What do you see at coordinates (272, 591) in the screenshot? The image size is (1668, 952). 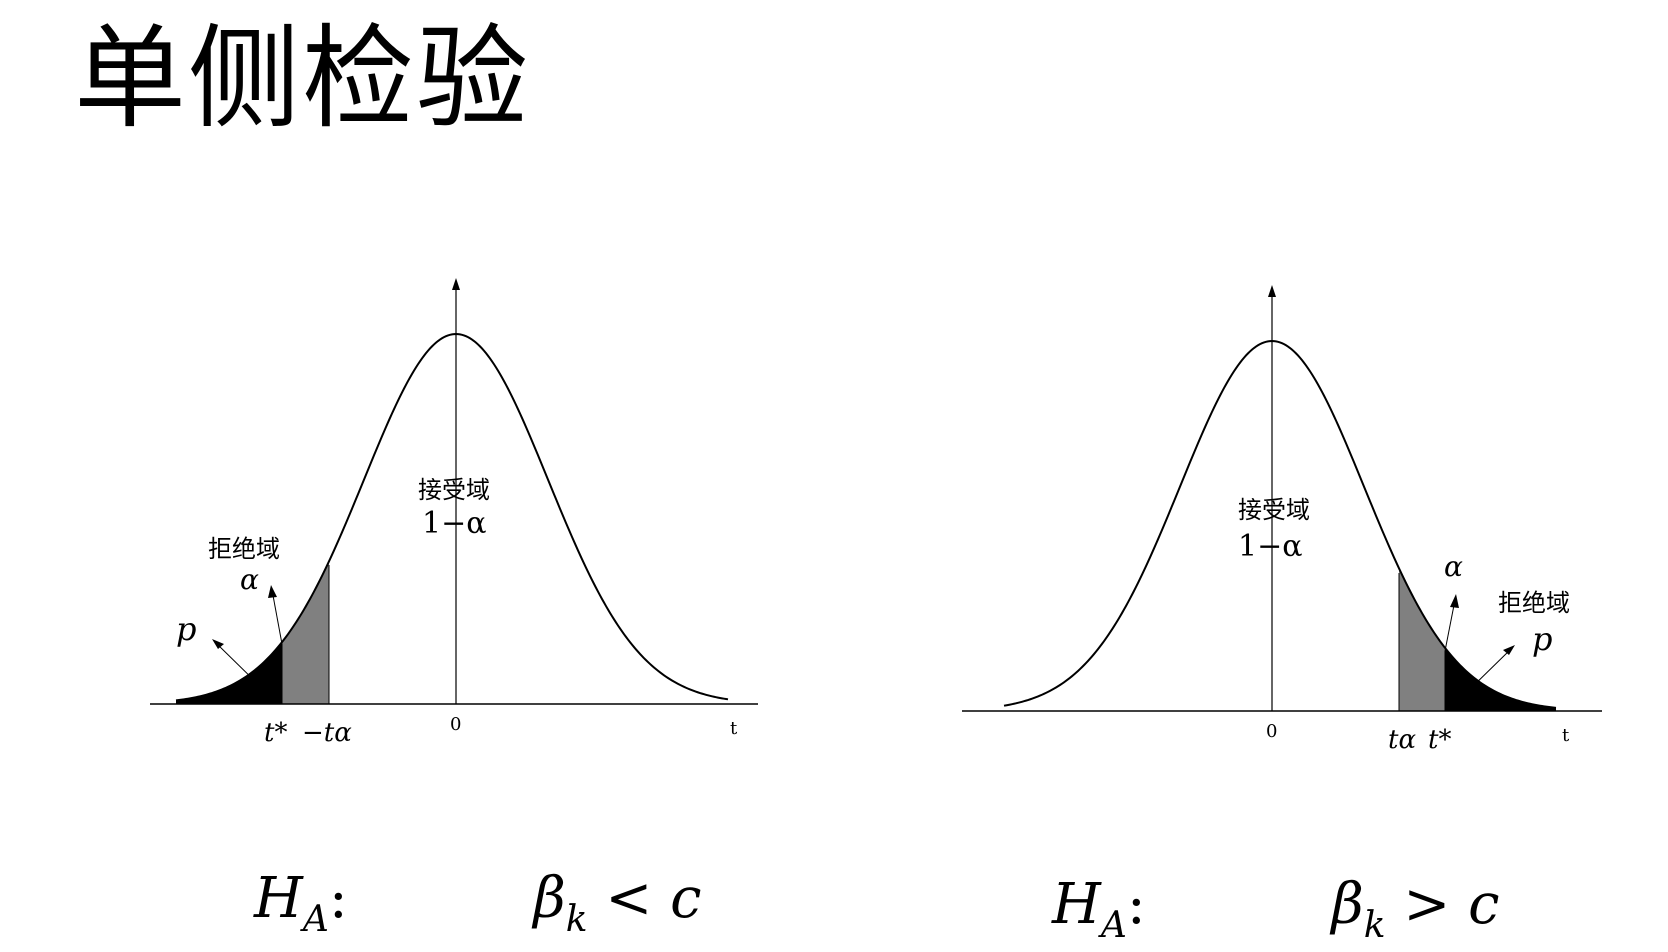 I see `left-alpha-arrowhead` at bounding box center [272, 591].